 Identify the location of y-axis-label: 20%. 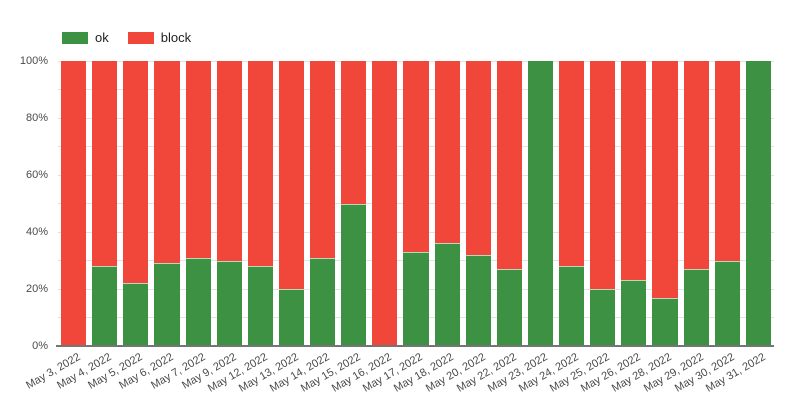
(36, 288).